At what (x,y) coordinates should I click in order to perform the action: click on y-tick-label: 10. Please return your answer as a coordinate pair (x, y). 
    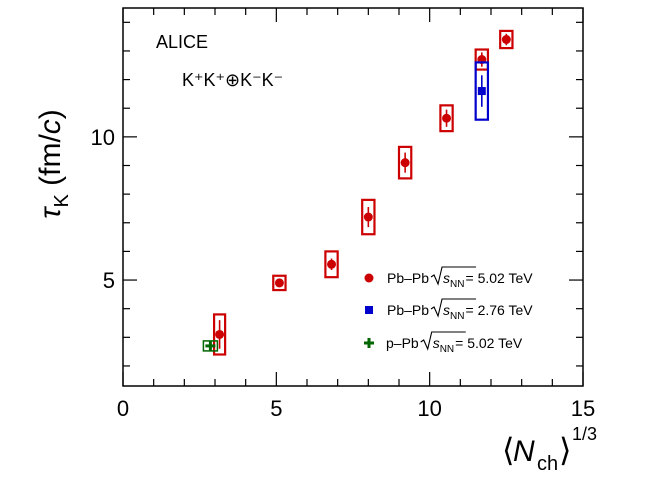
    Looking at the image, I should click on (103, 137).